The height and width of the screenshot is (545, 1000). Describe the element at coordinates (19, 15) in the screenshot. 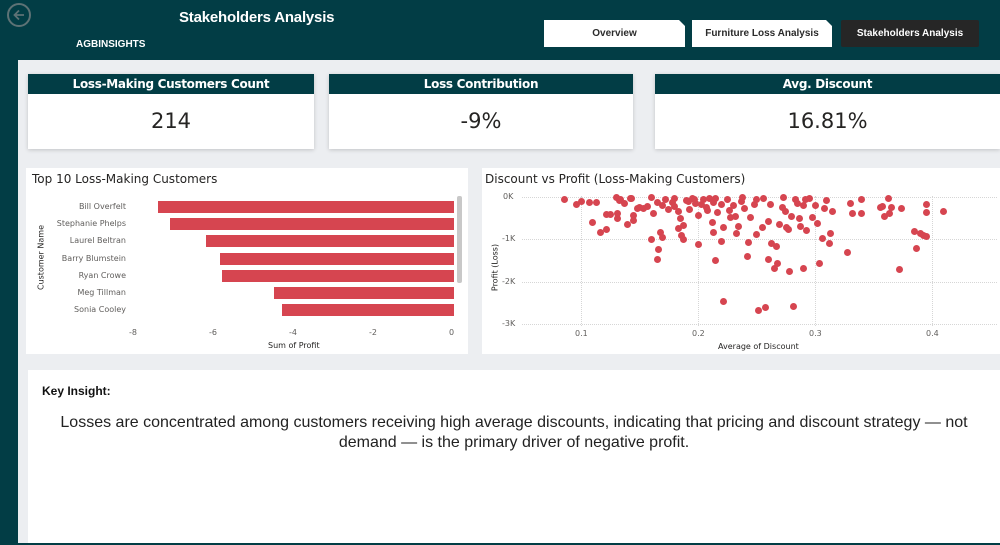

I see `back-button` at that location.